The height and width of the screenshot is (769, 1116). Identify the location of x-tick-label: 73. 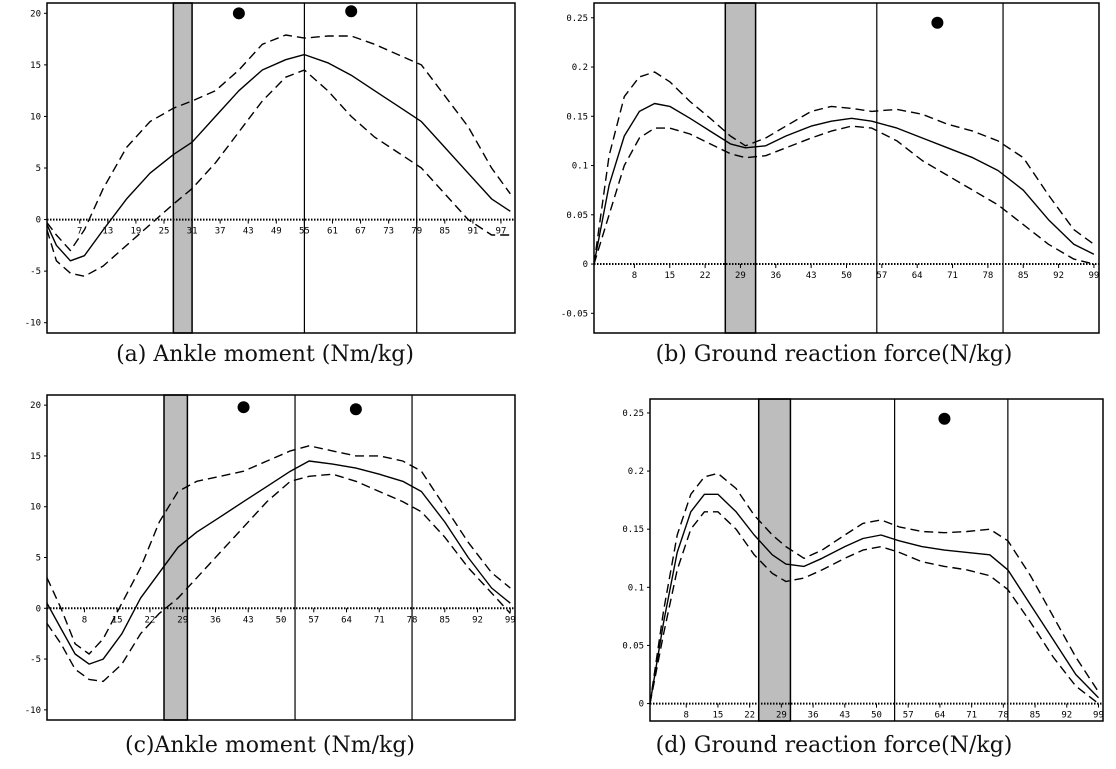
(388, 232).